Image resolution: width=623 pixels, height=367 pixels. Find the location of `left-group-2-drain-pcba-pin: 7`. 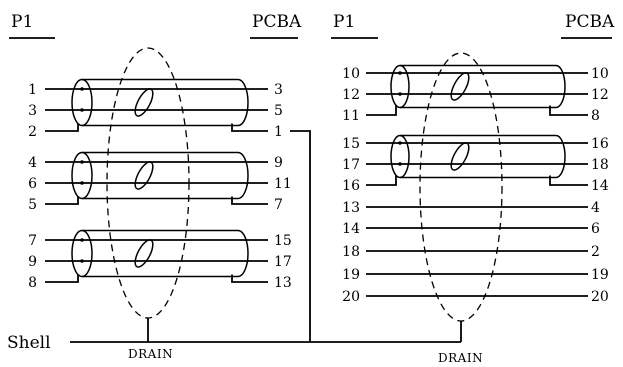

left-group-2-drain-pcba-pin: 7 is located at coordinates (278, 205).